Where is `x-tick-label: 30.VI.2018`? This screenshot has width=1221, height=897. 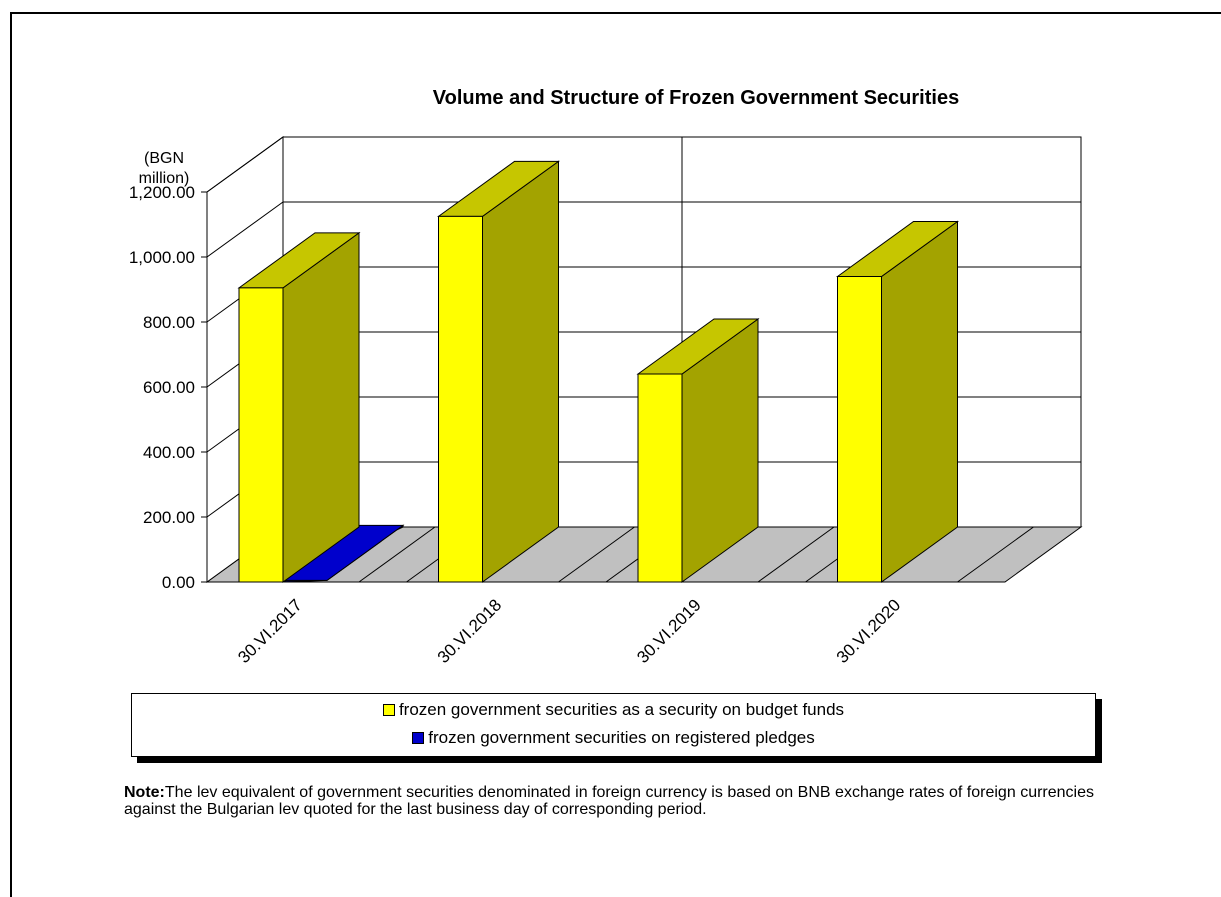
x-tick-label: 30.VI.2018 is located at coordinates (470, 631).